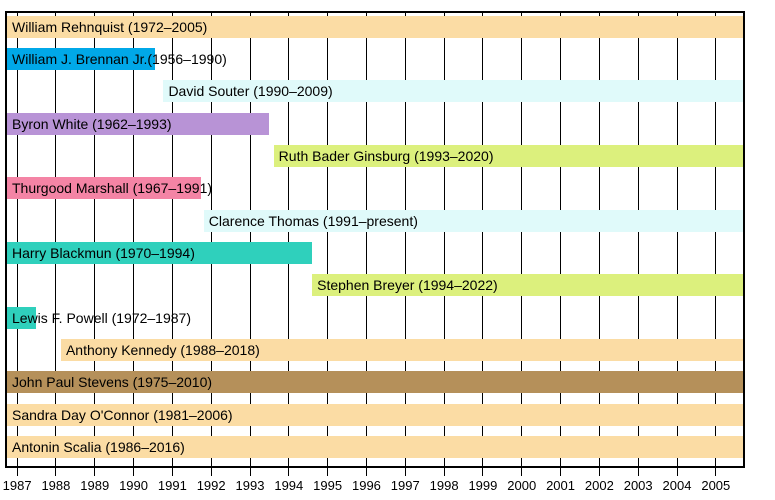 This screenshot has width=775, height=500. I want to click on axis-year-label: 2001, so click(560, 485).